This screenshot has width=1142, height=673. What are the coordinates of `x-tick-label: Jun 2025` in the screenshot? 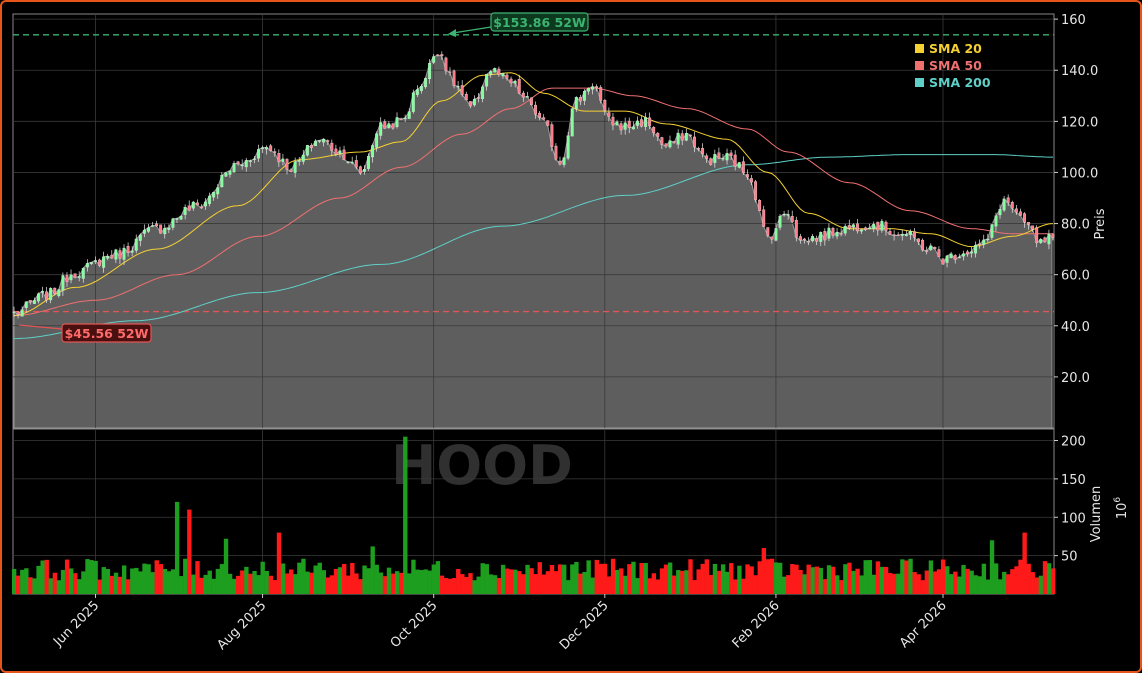 It's located at (76, 624).